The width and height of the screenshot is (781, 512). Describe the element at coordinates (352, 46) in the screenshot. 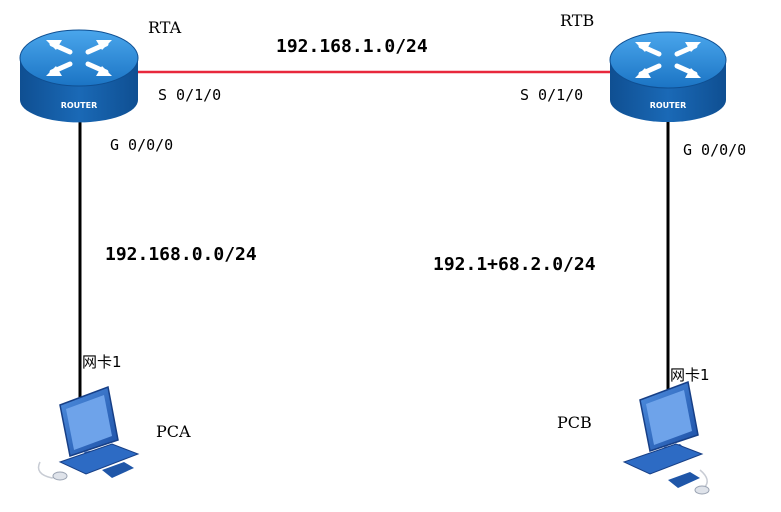

I see `wan-network-label: 192.168.1.0/24` at that location.